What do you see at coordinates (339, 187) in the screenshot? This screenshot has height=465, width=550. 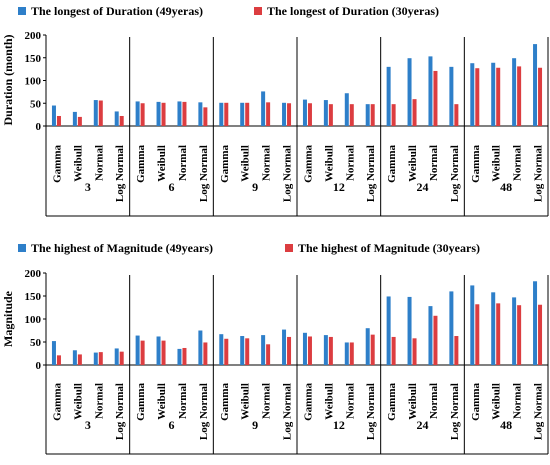 I see `x-group-label: 12` at bounding box center [339, 187].